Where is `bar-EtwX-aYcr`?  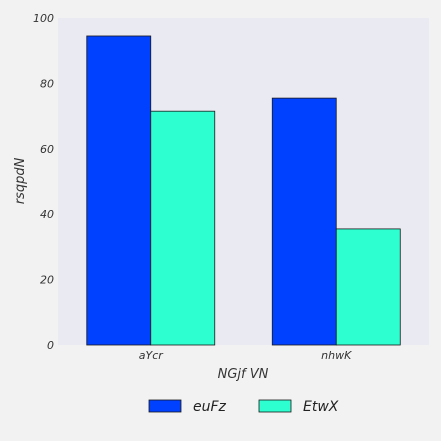 bar-EtwX-aYcr is located at coordinates (183, 228).